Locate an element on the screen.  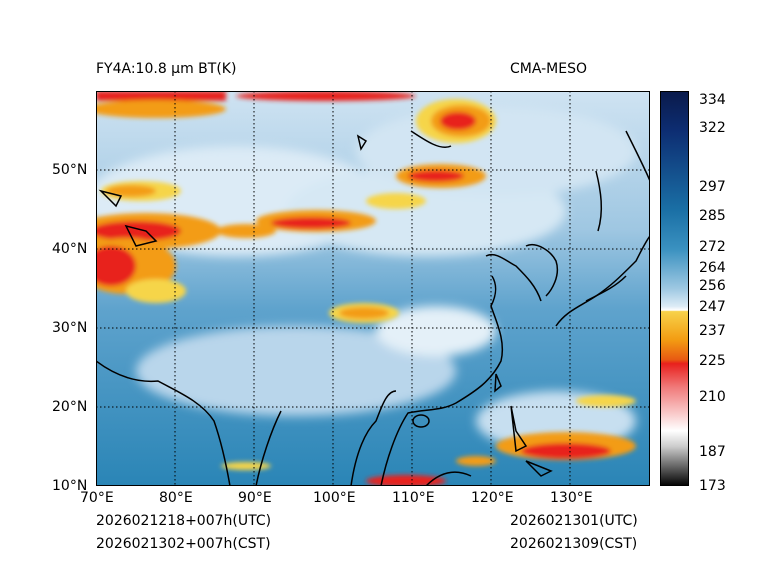
colorbar-label-247: 247 is located at coordinates (712, 307).